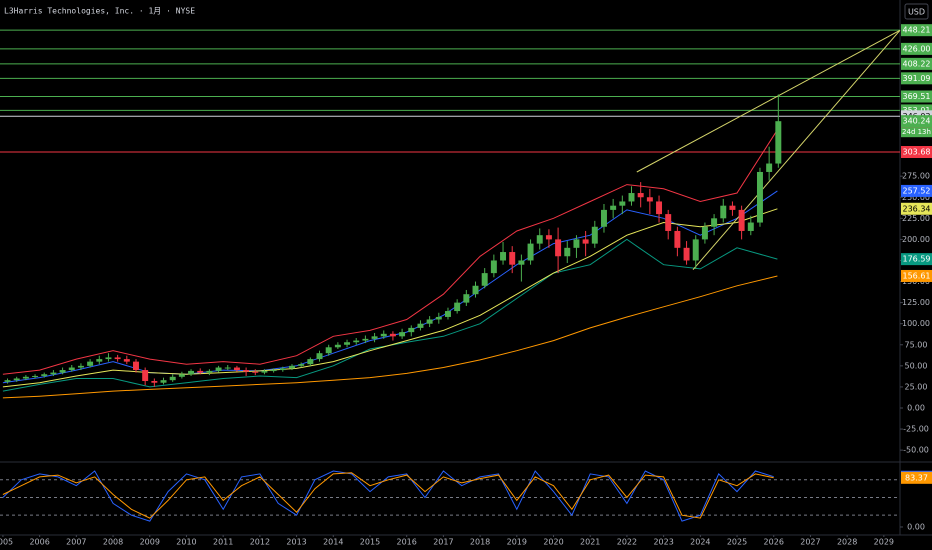  I want to click on price-label: 83.37, so click(916, 477).